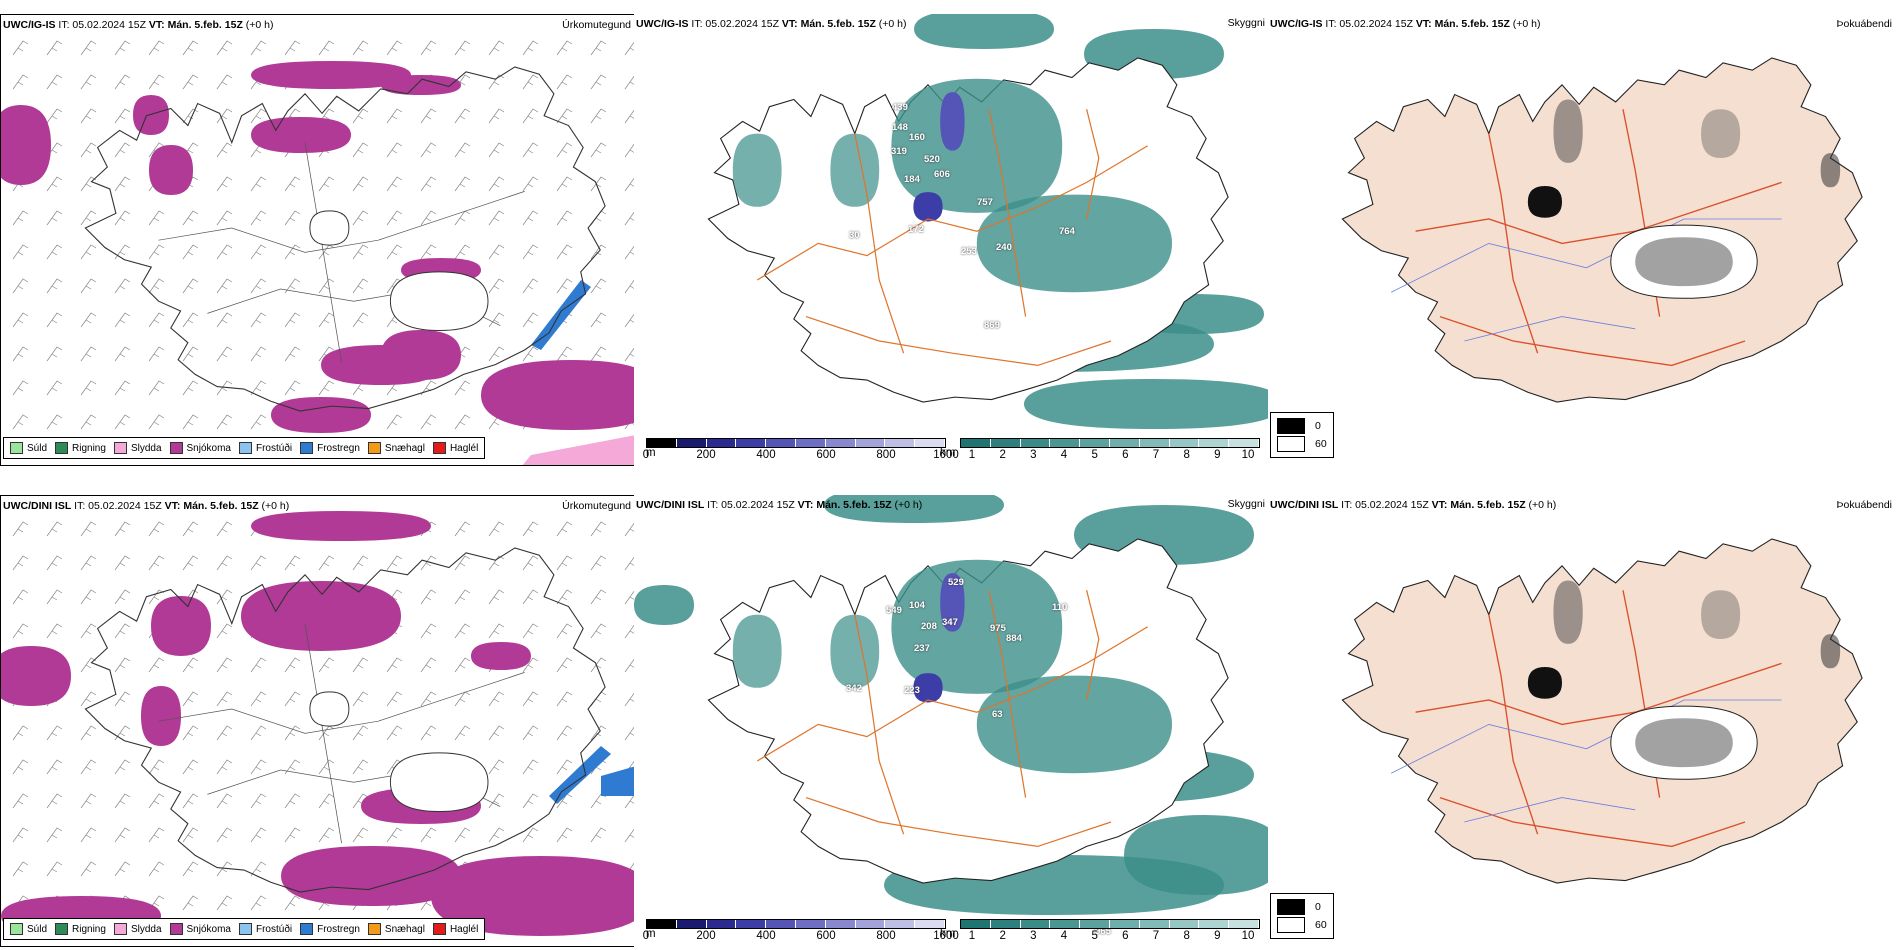 This screenshot has width=1900, height=950. I want to click on glacier, so click(329, 709).